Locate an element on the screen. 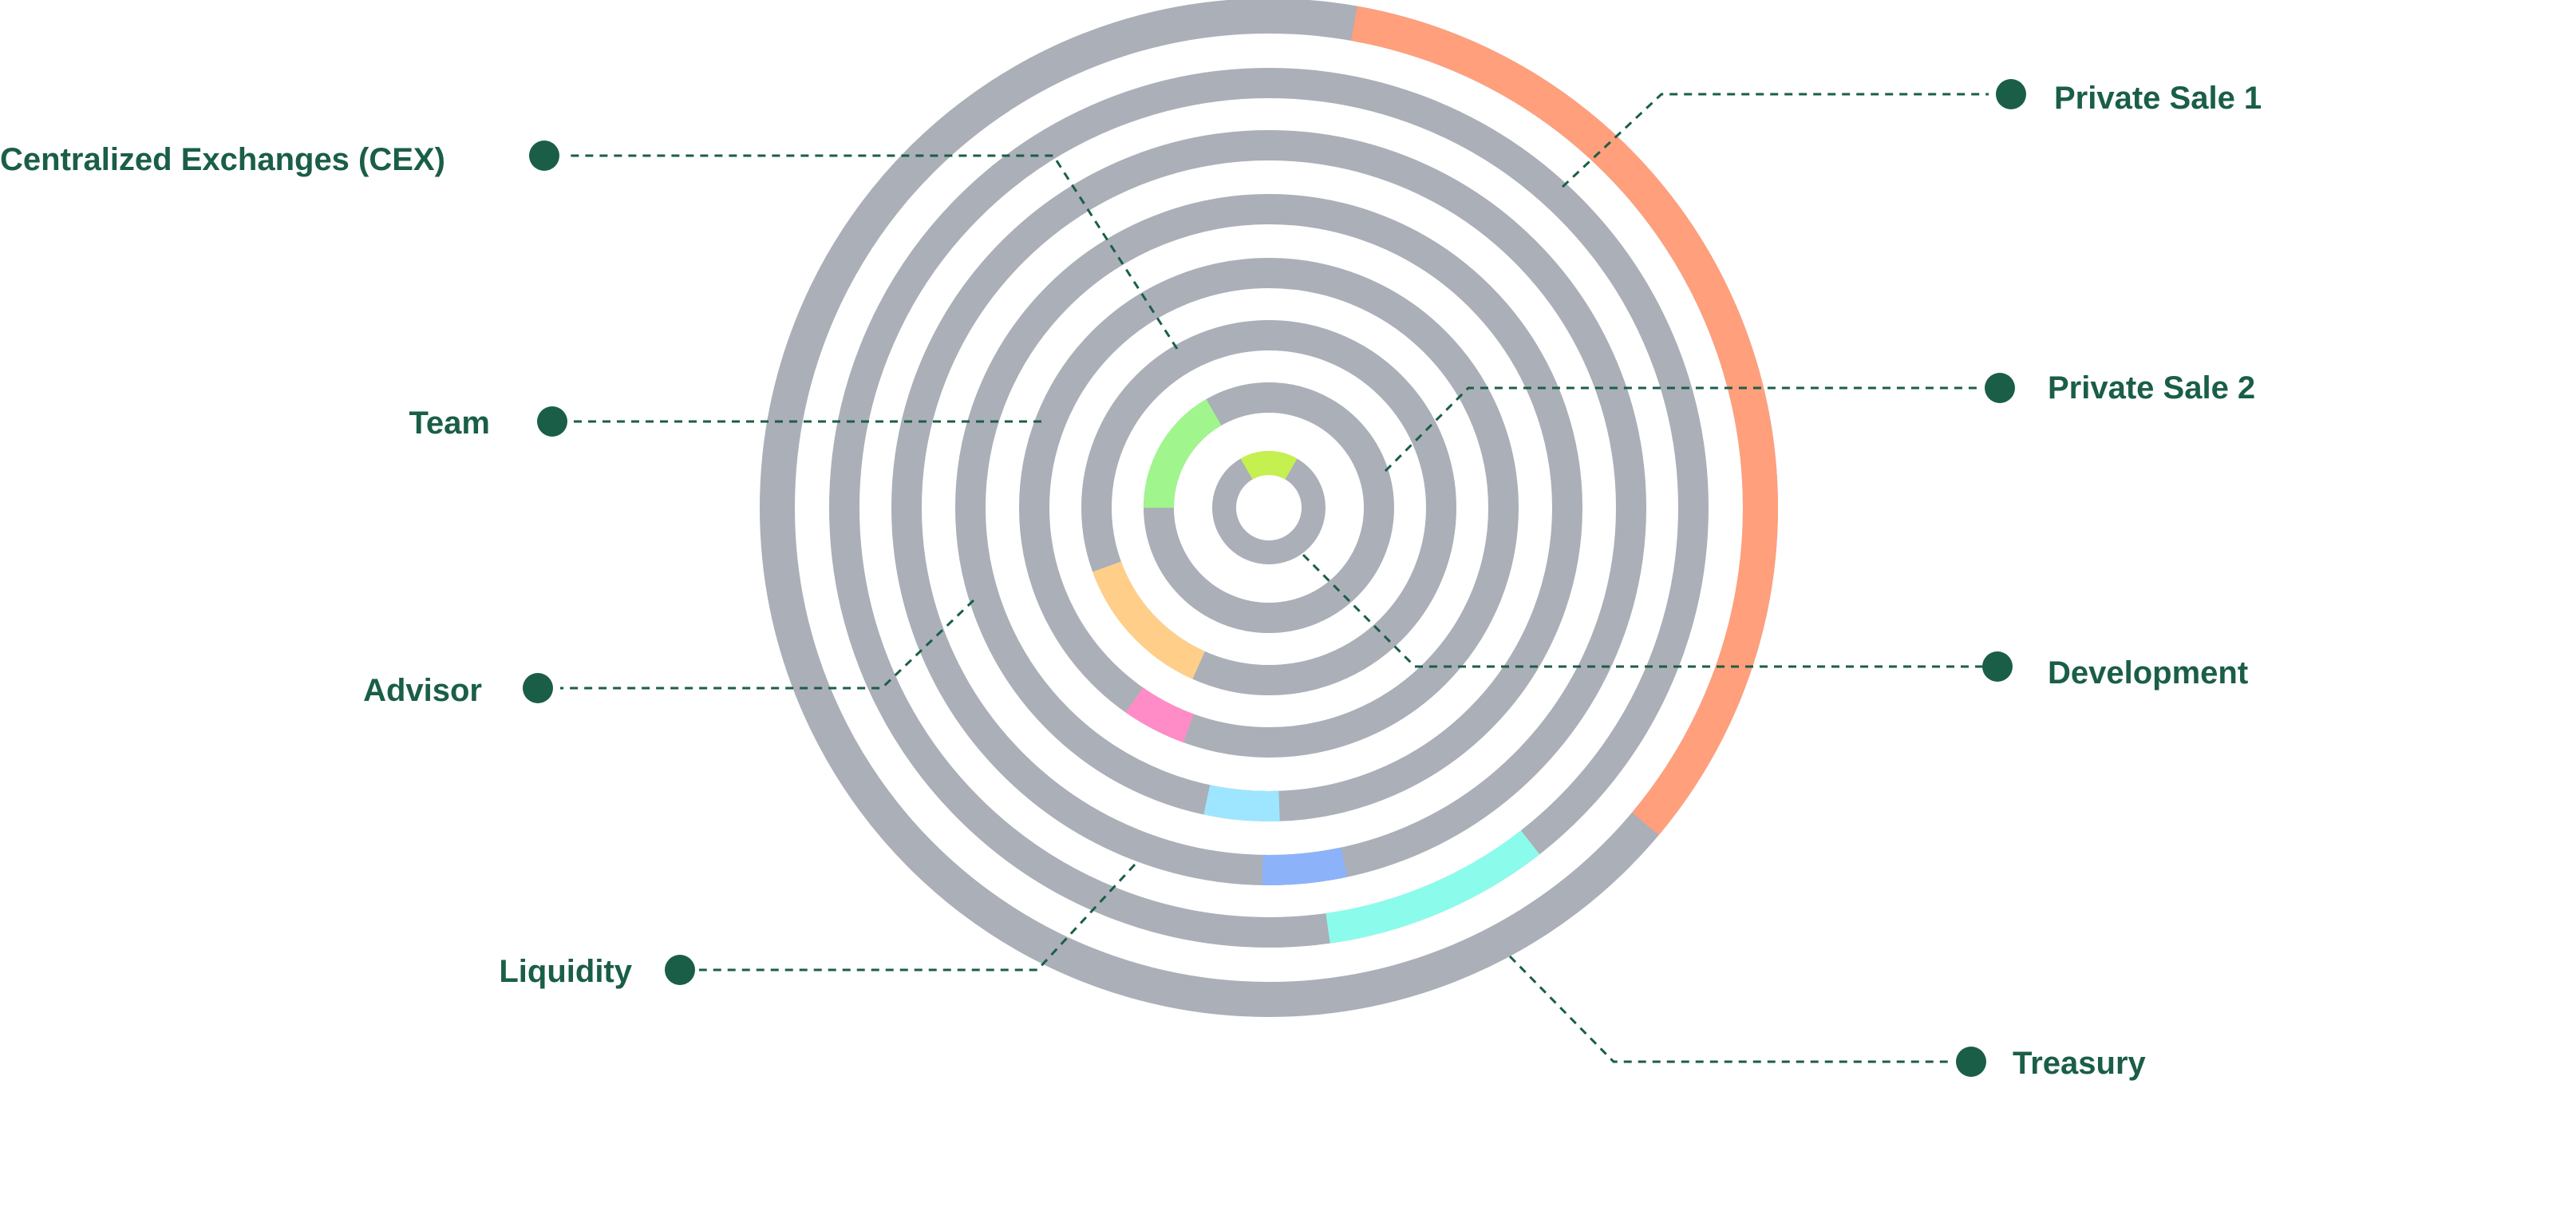 The width and height of the screenshot is (2576, 1207). leader-line-centralized-exchanges-cex is located at coordinates (873, 252).